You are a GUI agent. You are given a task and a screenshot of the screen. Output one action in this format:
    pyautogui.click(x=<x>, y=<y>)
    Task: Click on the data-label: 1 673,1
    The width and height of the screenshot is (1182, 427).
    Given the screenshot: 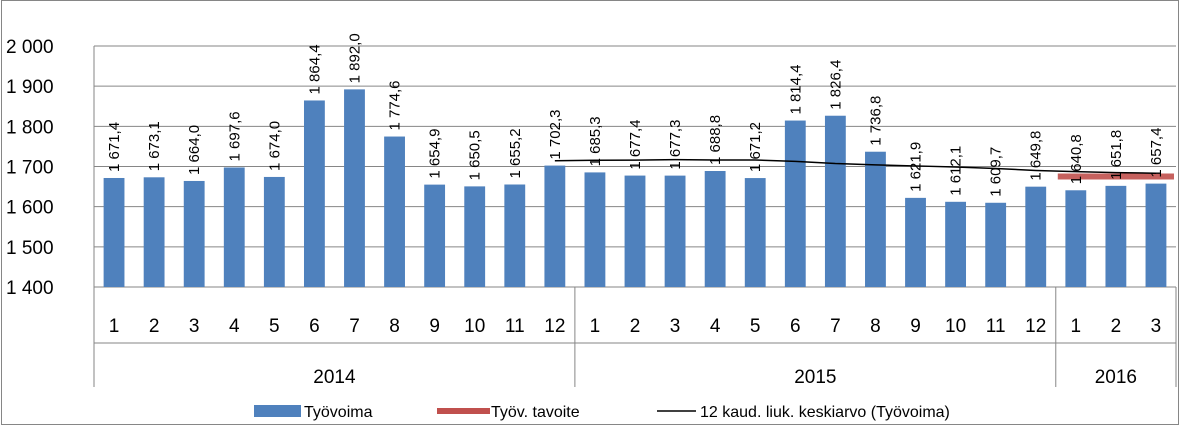 What is the action you would take?
    pyautogui.click(x=154, y=146)
    